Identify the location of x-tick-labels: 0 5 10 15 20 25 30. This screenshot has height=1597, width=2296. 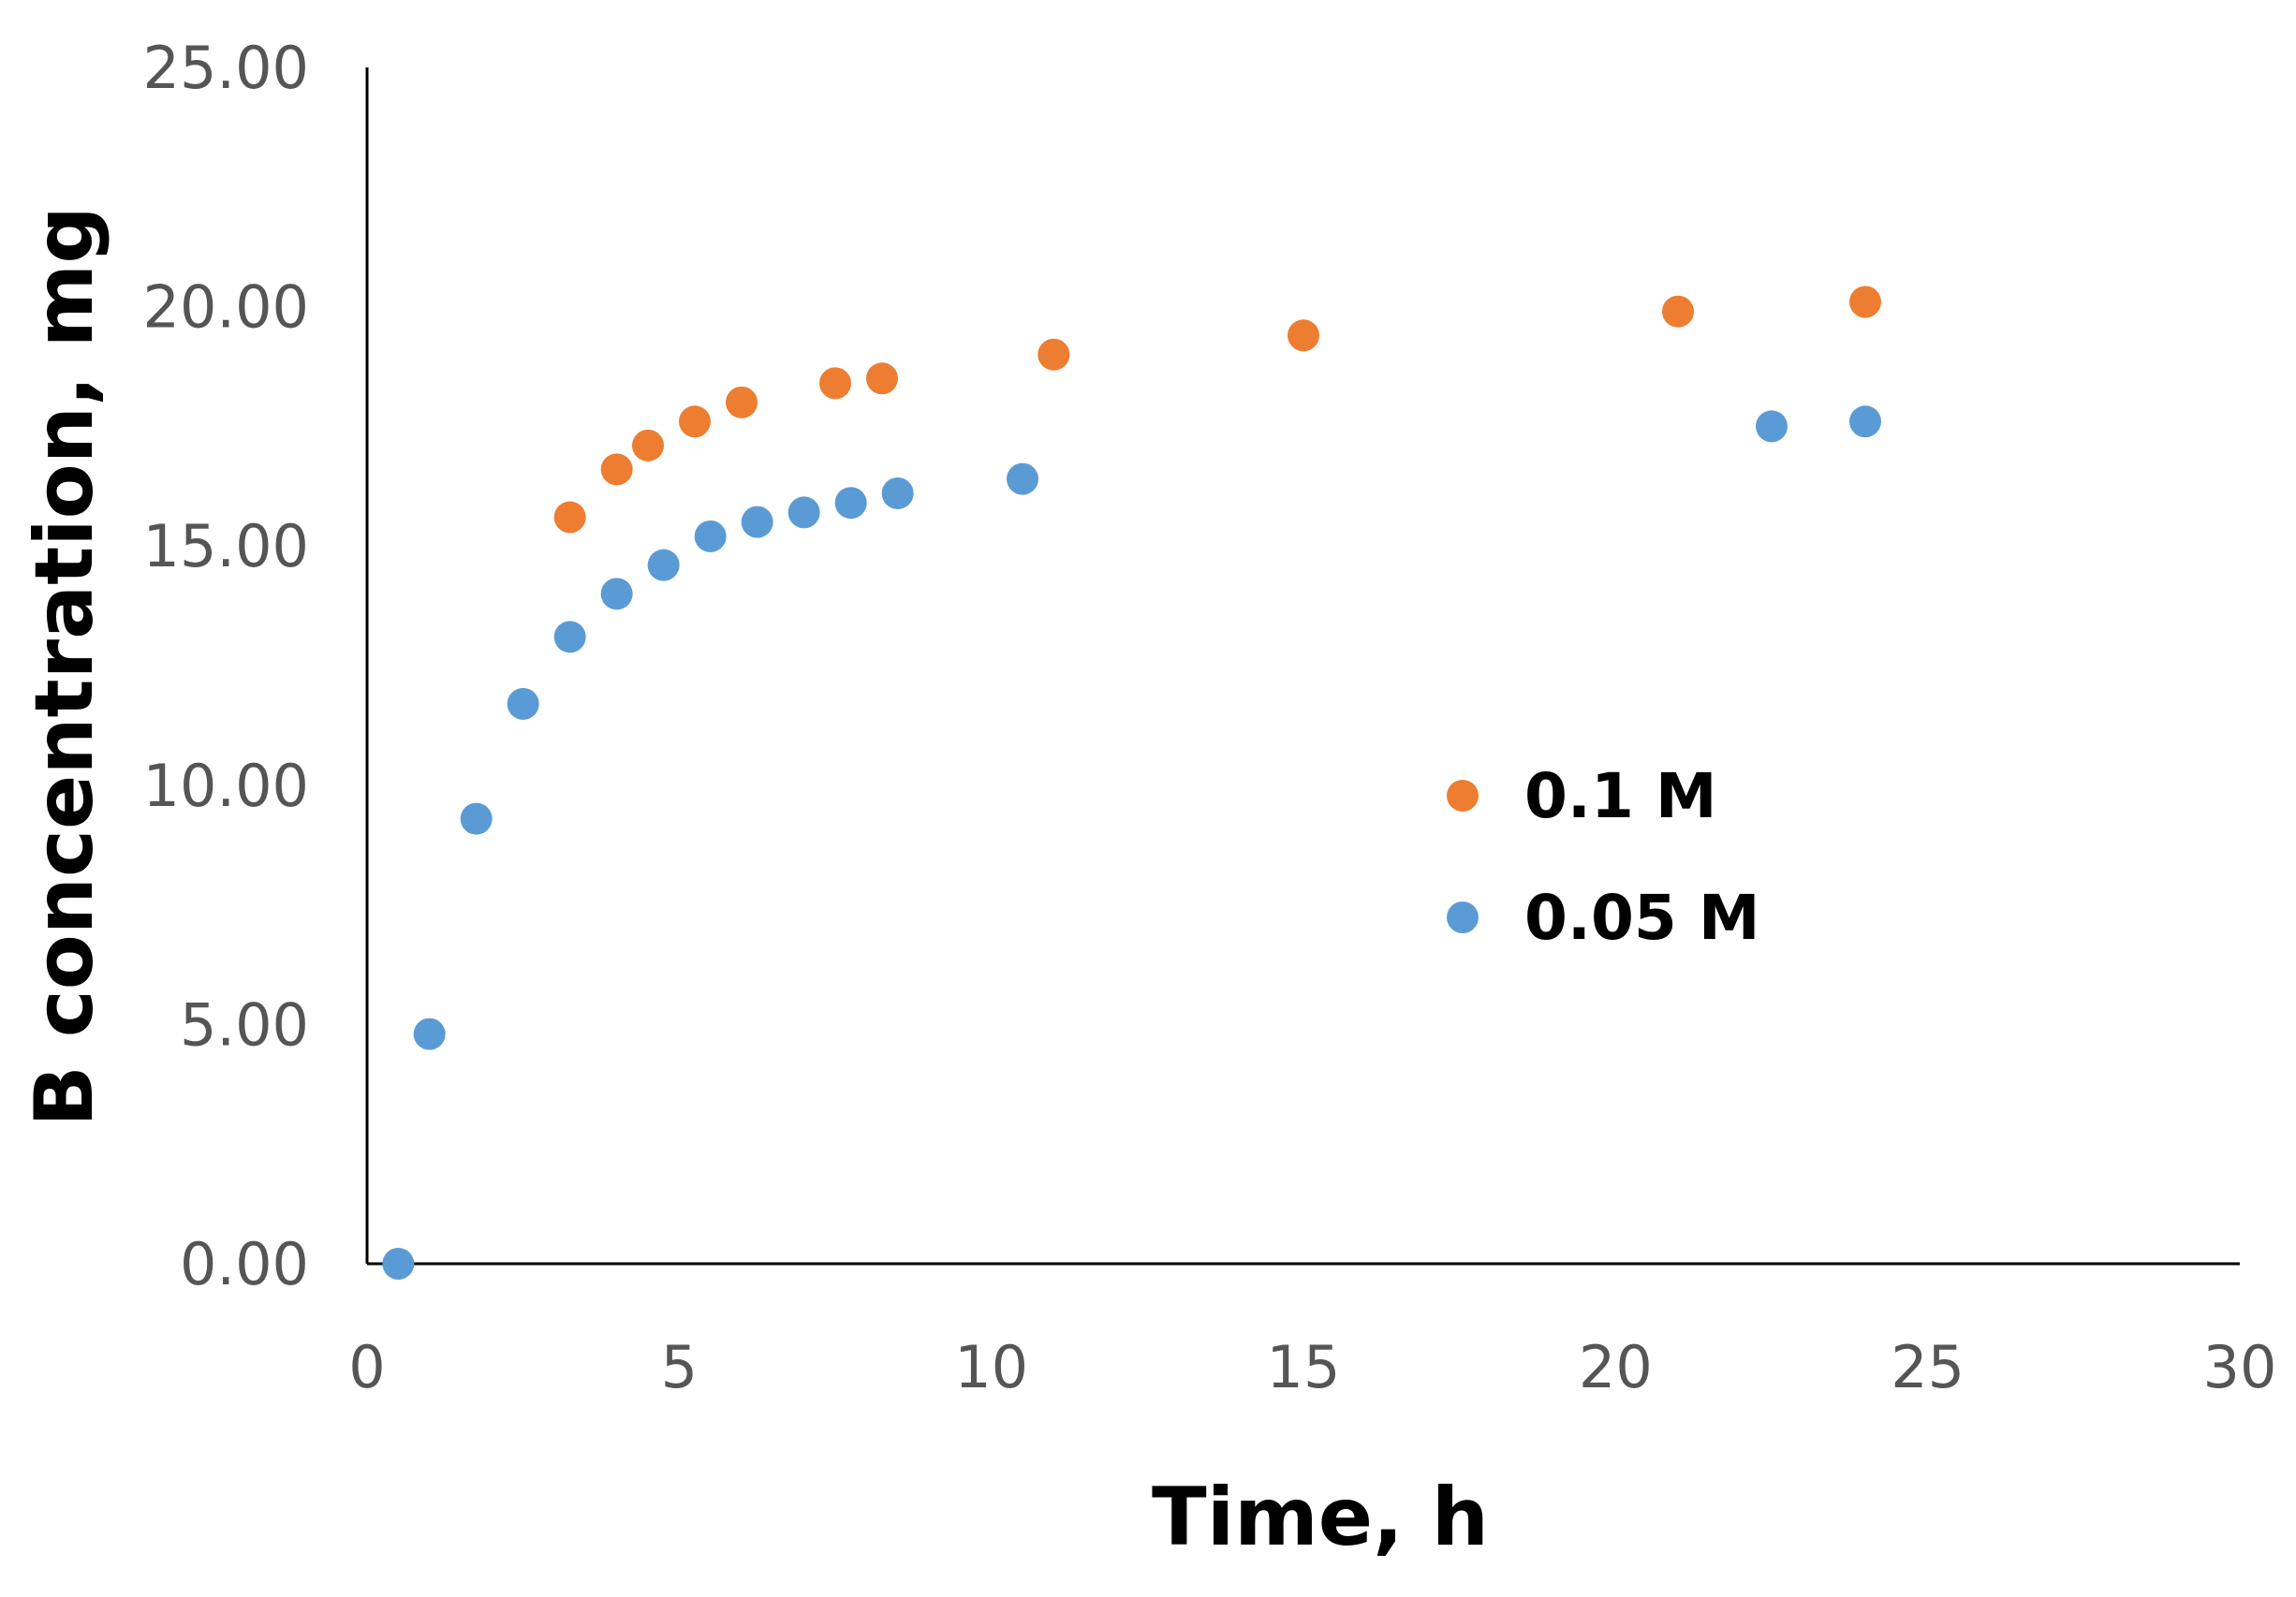
(1312, 1367).